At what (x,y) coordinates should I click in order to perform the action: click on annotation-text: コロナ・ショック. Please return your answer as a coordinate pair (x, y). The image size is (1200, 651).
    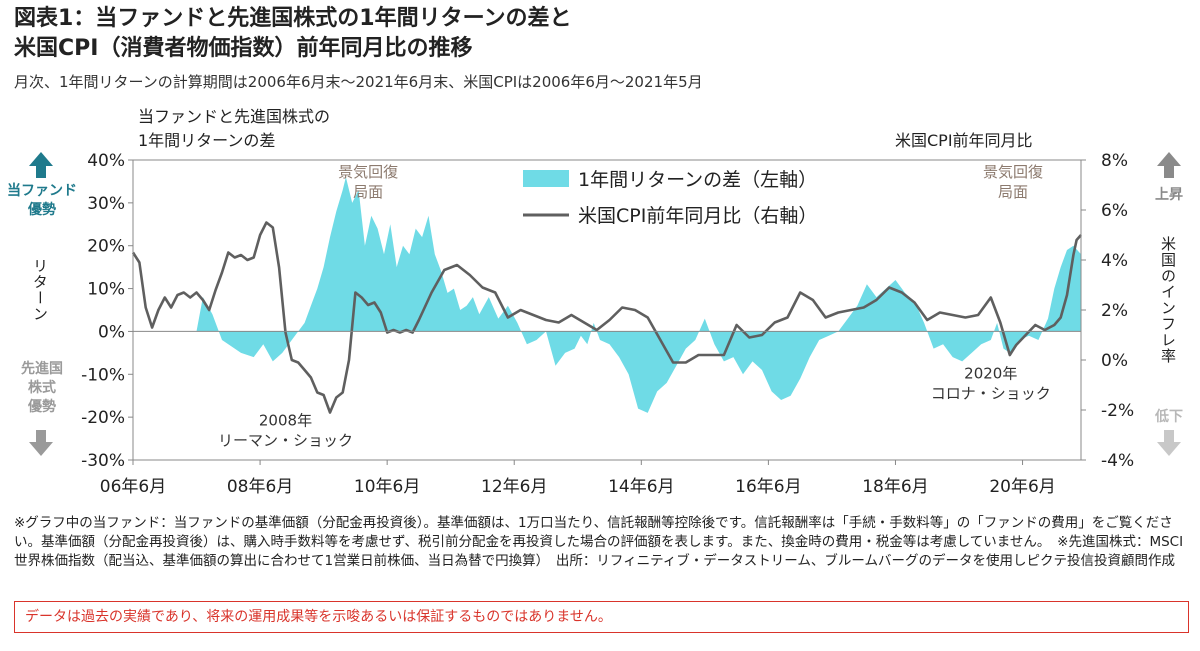
    Looking at the image, I should click on (991, 394).